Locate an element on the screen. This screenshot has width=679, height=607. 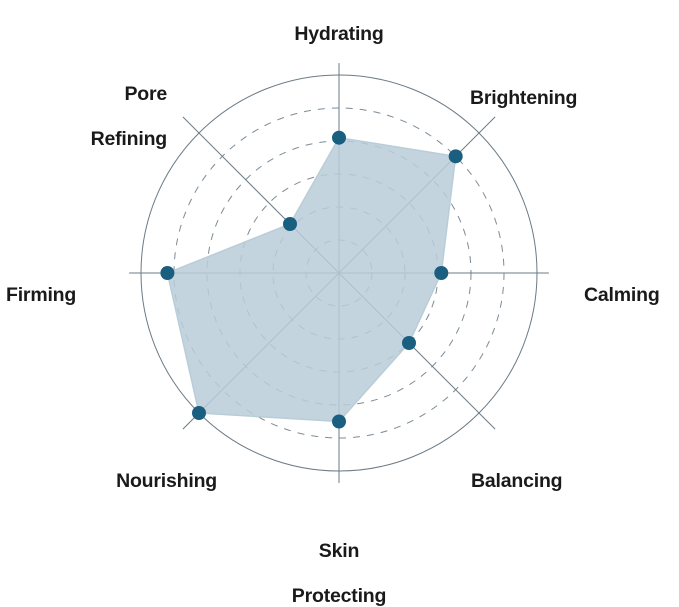
data-point-marker: Hydrating: 4.1 is located at coordinates (339, 137).